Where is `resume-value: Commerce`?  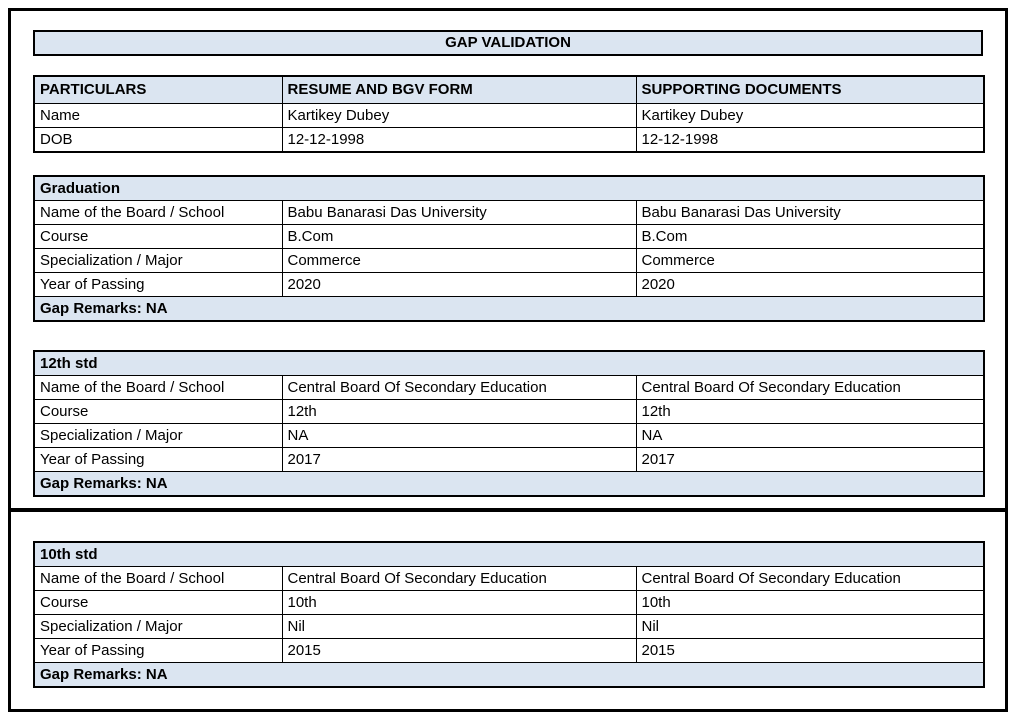
resume-value: Commerce is located at coordinates (459, 260).